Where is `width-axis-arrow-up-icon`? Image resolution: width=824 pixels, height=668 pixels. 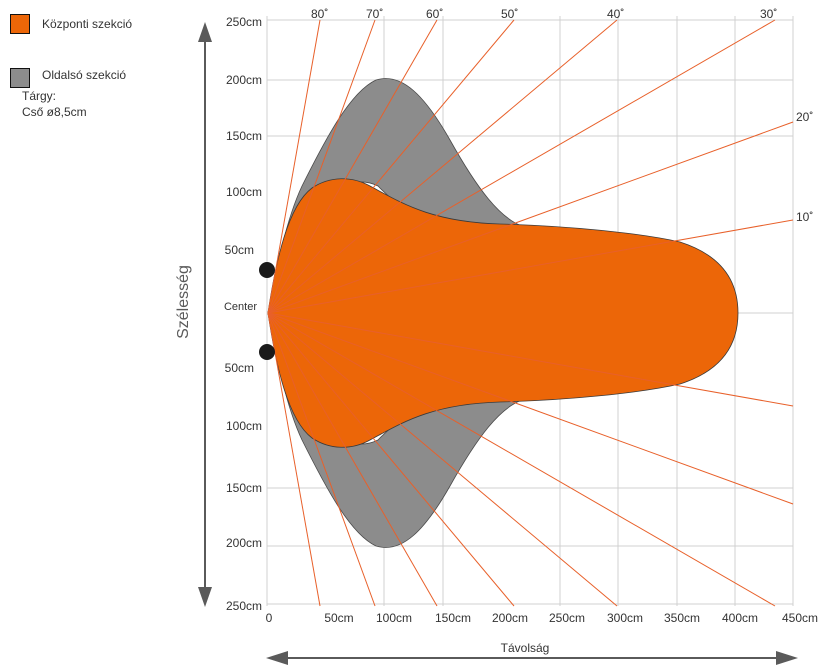 width-axis-arrow-up-icon is located at coordinates (205, 32).